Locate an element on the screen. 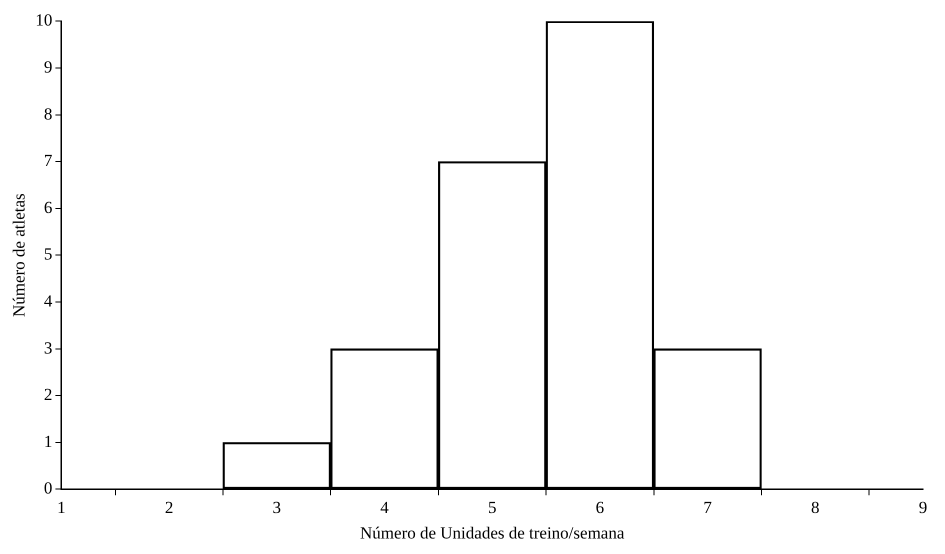 The height and width of the screenshot is (554, 945). y-tick-label: 4 is located at coordinates (48, 300).